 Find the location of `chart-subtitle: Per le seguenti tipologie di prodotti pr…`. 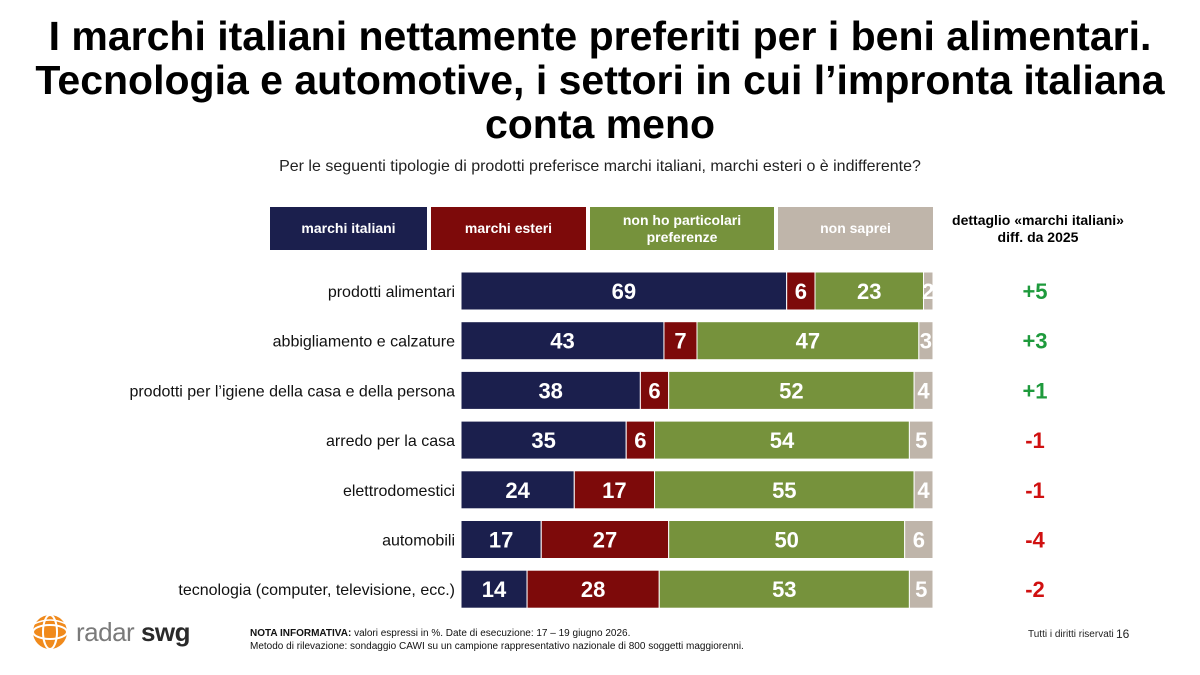

chart-subtitle: Per le seguenti tipologie di prodotti pr… is located at coordinates (600, 166).